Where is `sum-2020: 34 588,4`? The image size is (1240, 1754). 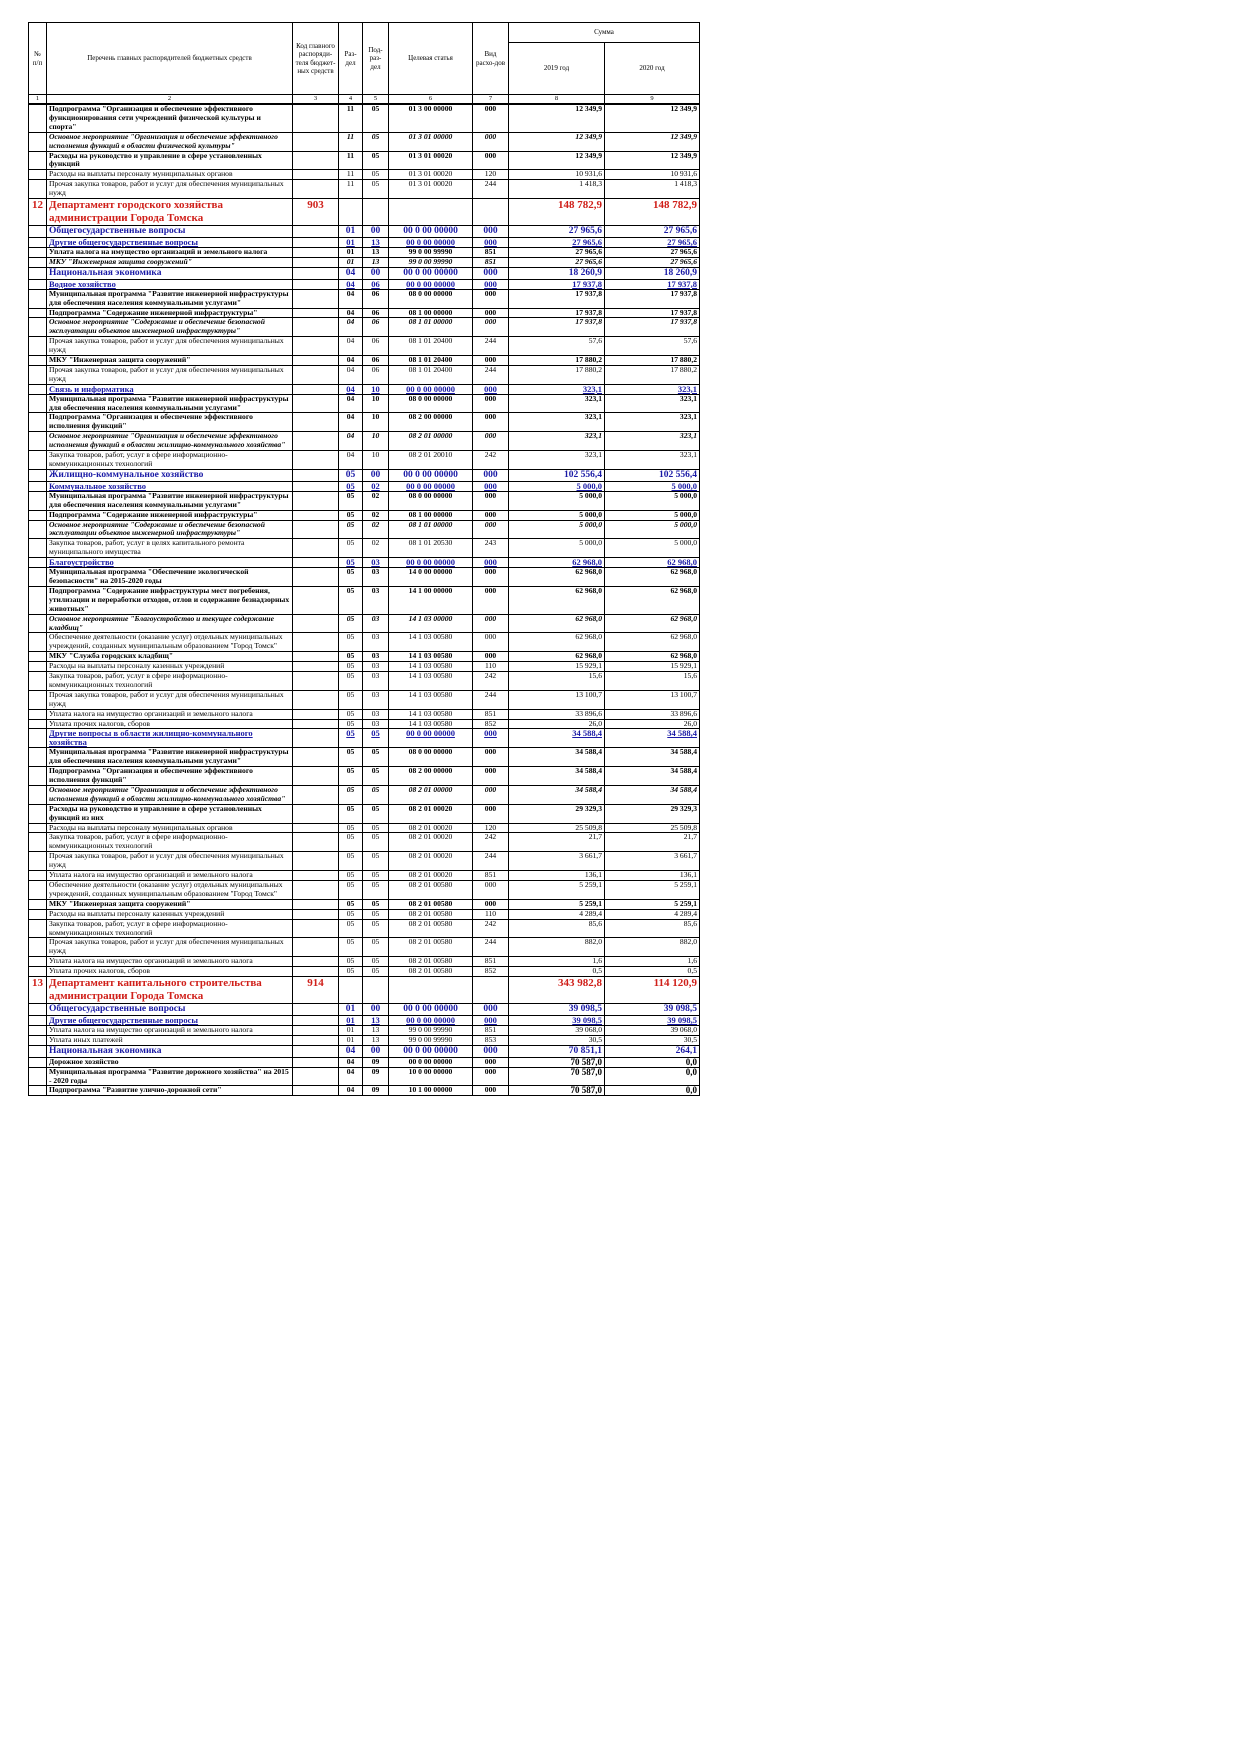 sum-2020: 34 588,4 is located at coordinates (652, 794).